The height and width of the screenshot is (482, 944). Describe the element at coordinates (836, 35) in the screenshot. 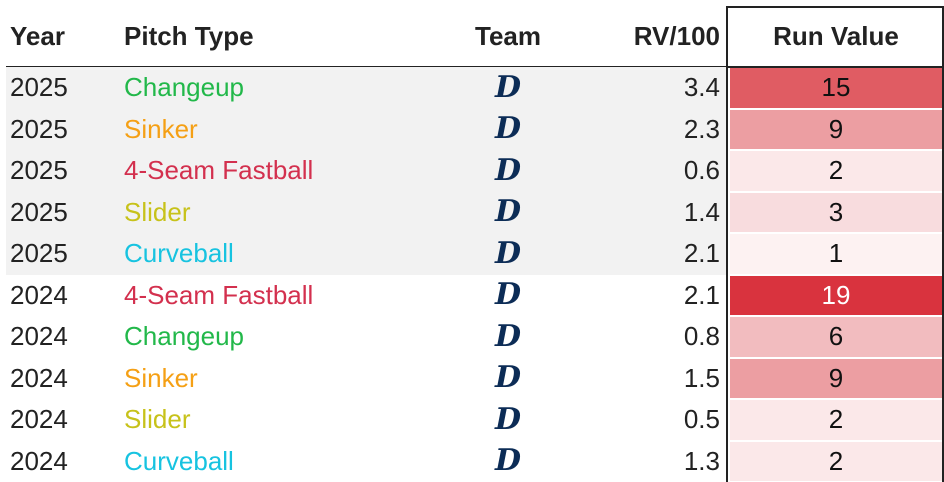

I see `header-run-value: Run Value` at that location.